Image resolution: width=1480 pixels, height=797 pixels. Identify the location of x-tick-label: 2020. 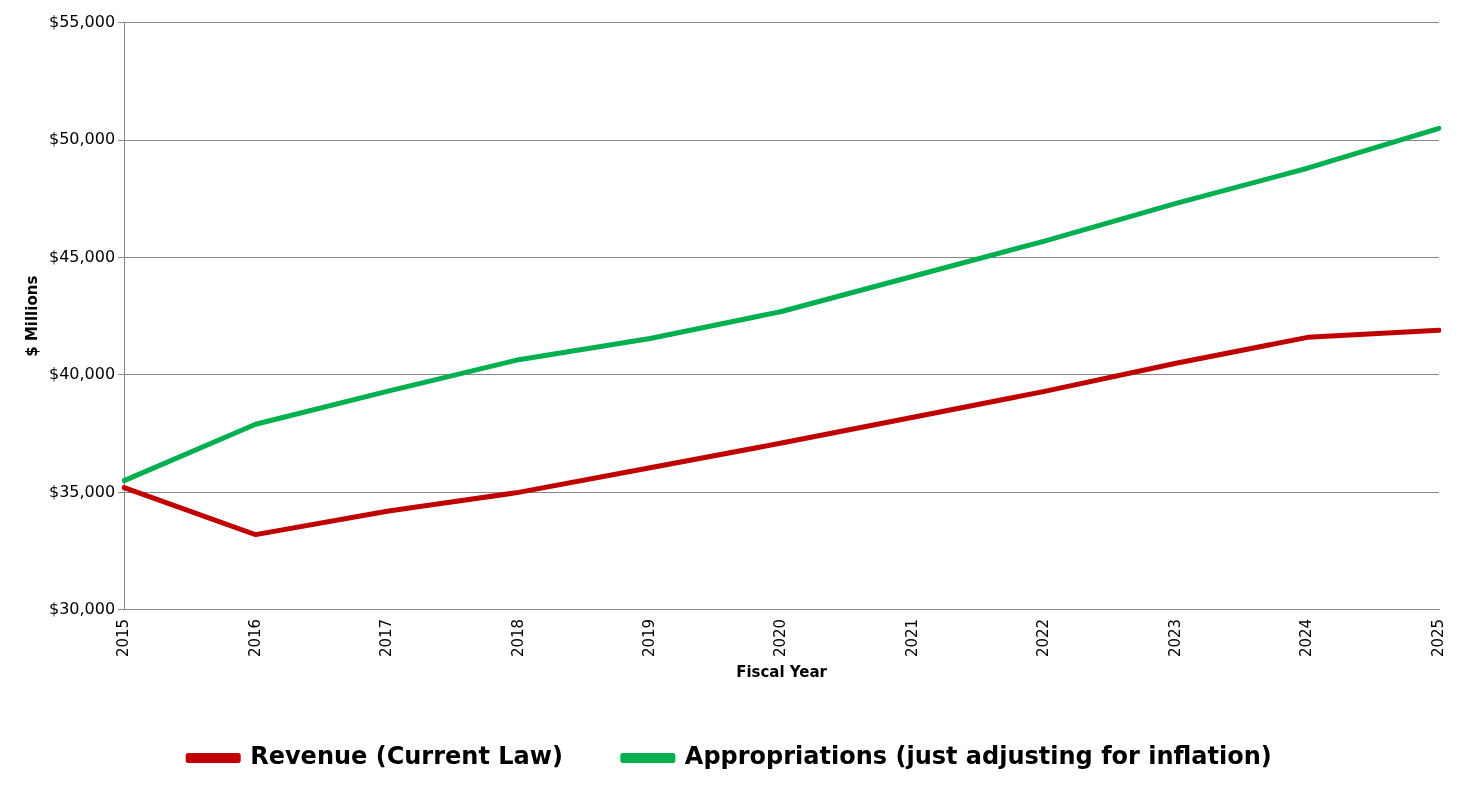
(780, 638).